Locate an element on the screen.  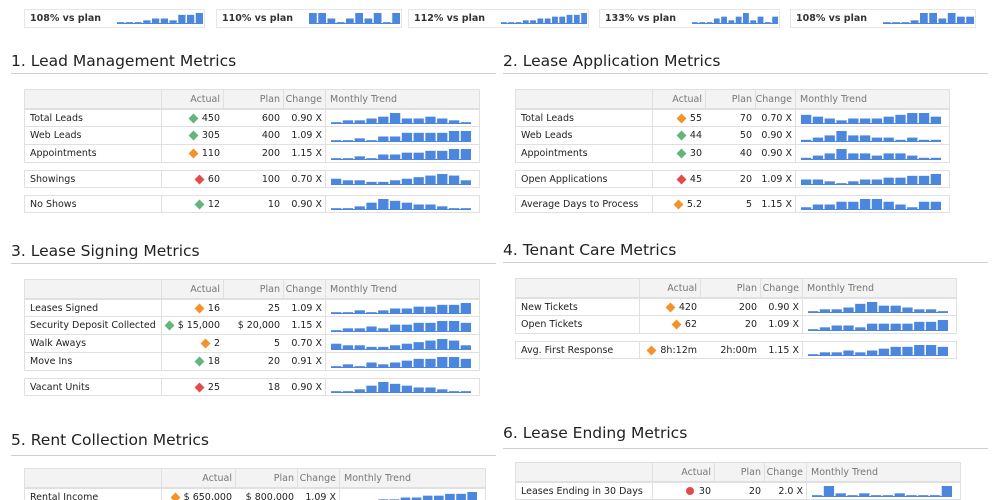
metric-name: Walk Aways is located at coordinates (95, 343).